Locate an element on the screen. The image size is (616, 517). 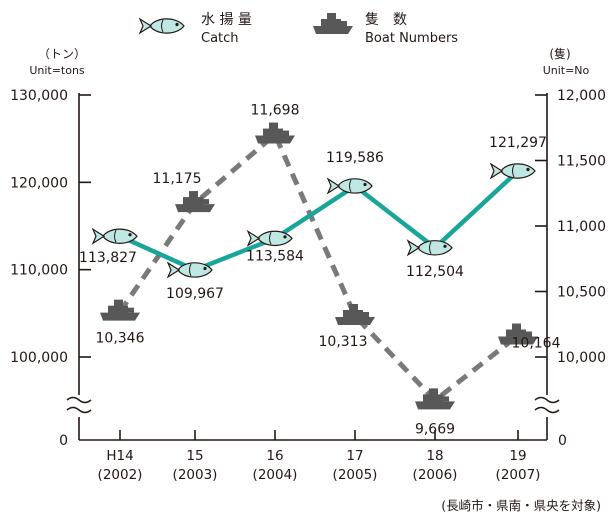
right-axis-unit-en: Unit=No is located at coordinates (566, 70).